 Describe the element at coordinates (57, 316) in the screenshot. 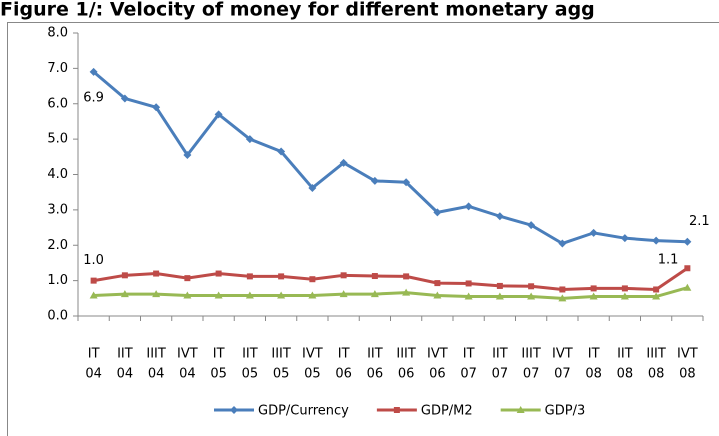

I see `y-tick-label: 0.0` at that location.